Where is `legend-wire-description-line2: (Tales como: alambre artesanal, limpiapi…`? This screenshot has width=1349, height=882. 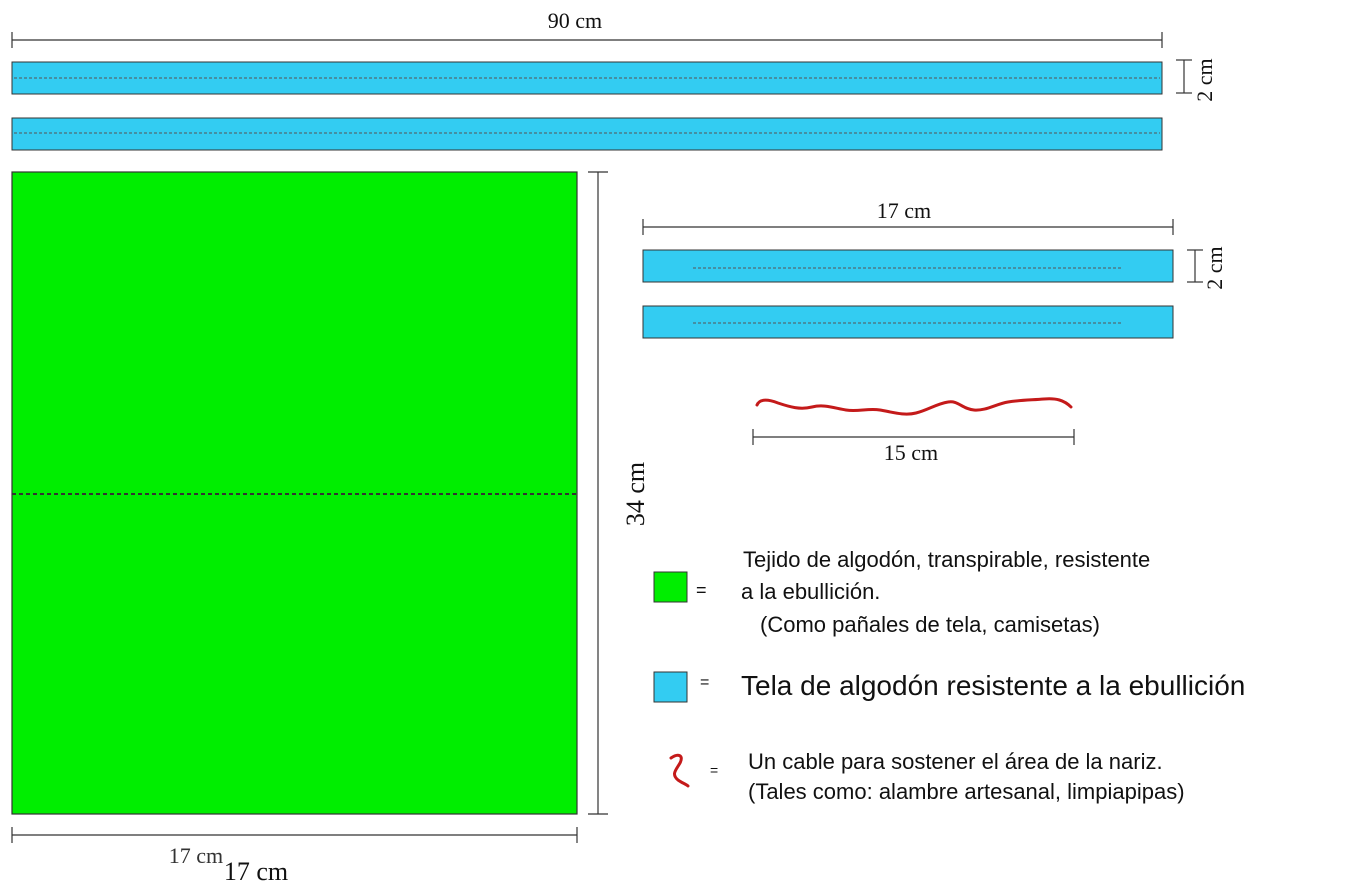
legend-wire-description-line2: (Tales como: alambre artesanal, limpiapi… is located at coordinates (966, 791).